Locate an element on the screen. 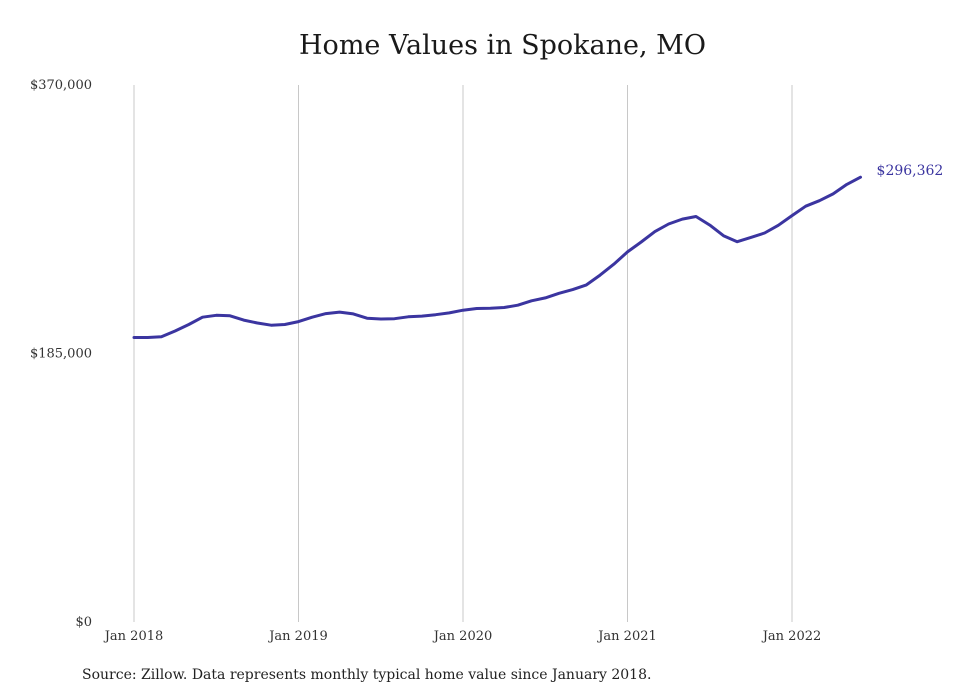 This screenshot has height=699, width=980. chart-title: Home Values in Spokane, MO is located at coordinates (502, 45).